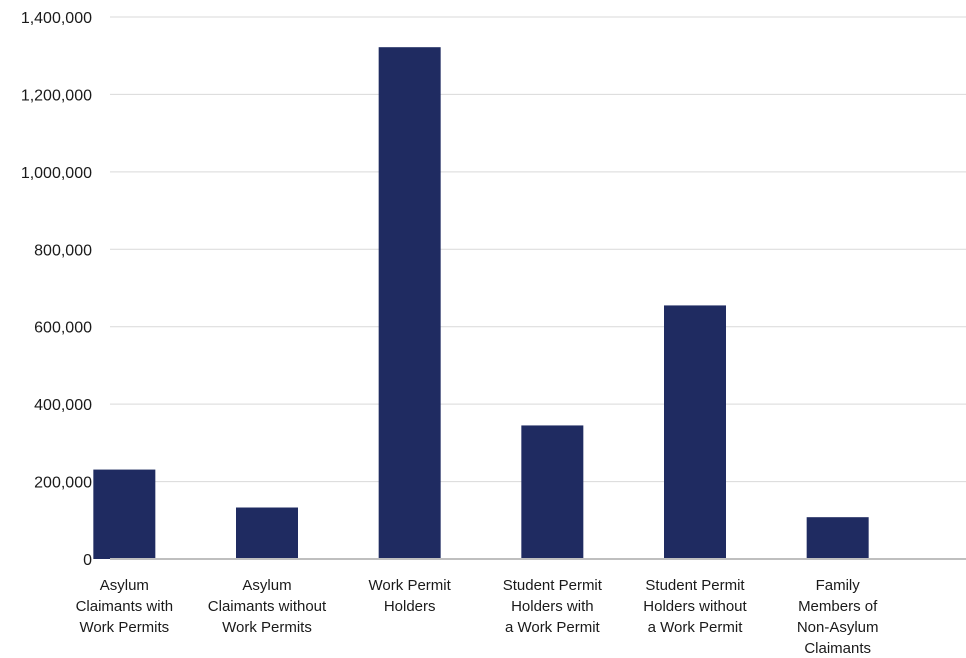 This screenshot has height=658, width=966. I want to click on y-tick-label: 1,200,000, so click(56, 95).